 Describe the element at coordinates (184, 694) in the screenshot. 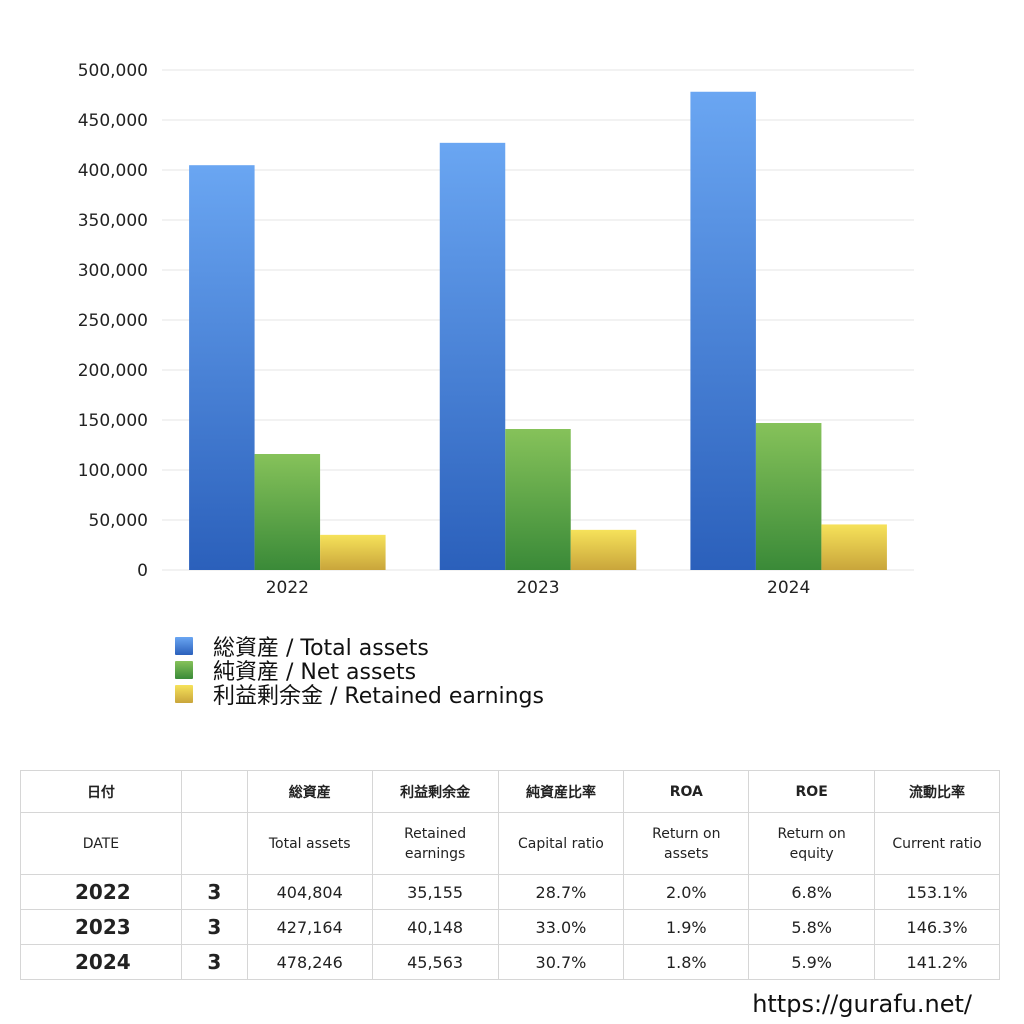

I see `legend-swatch-yellow` at that location.